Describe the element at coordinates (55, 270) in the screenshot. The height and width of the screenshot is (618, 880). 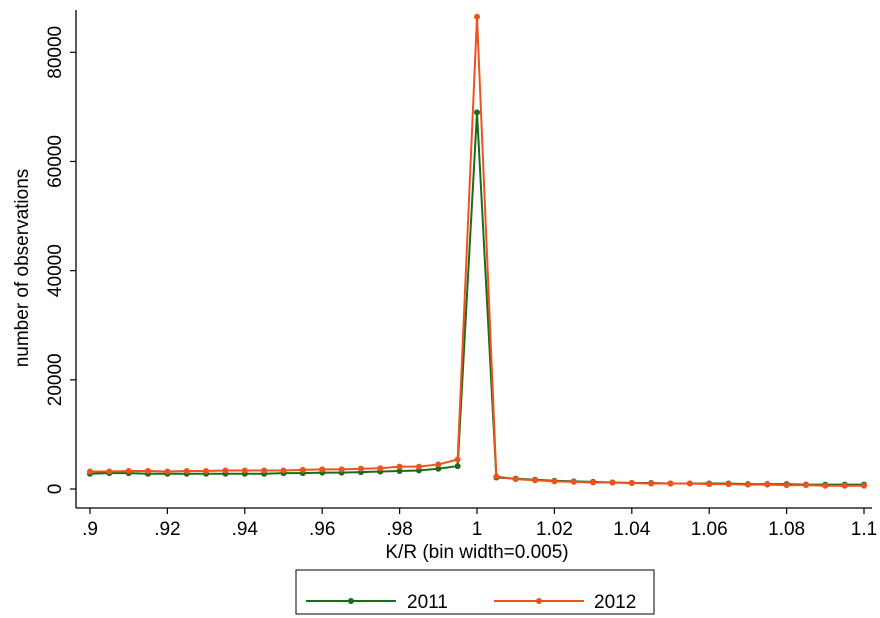
I see `y-tick-label: 40000` at that location.